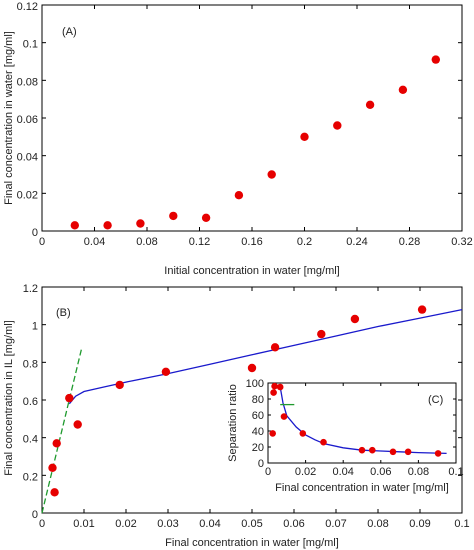 This screenshot has width=474, height=550. Describe the element at coordinates (69, 32) in the screenshot. I see `panel-a-label: (A)` at that location.